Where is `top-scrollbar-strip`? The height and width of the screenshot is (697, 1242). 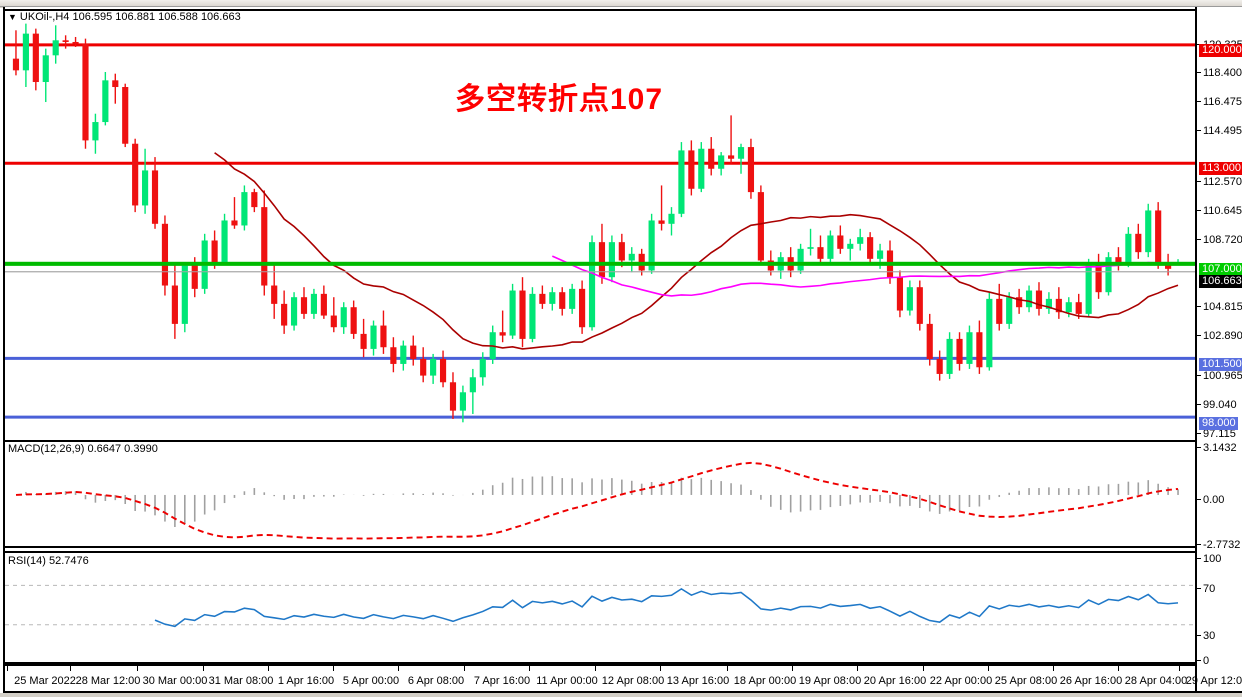 top-scrollbar-strip is located at coordinates (621, 4).